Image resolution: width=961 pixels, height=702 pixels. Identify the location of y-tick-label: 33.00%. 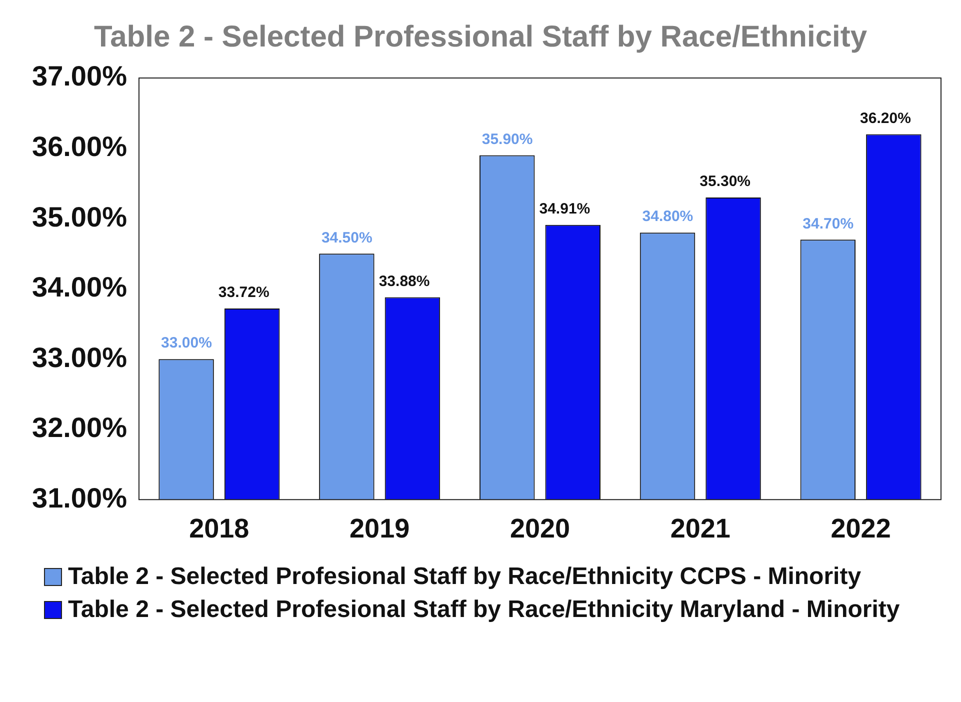
(80, 357).